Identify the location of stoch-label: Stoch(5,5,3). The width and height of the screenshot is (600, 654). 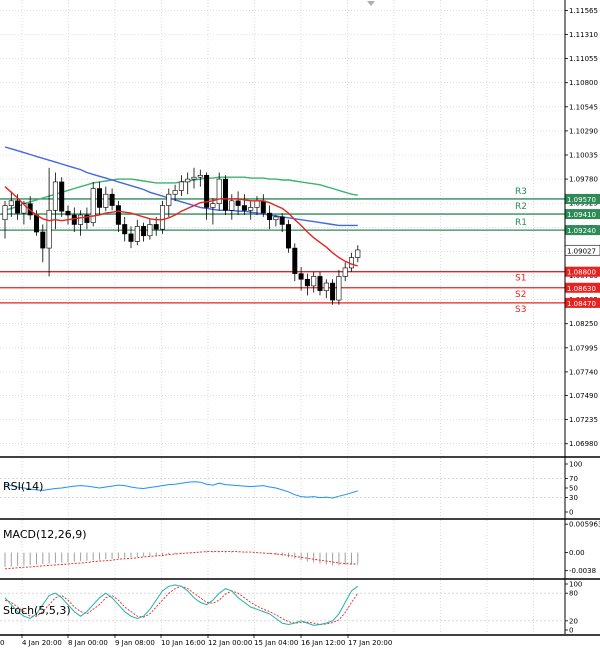
(37, 610).